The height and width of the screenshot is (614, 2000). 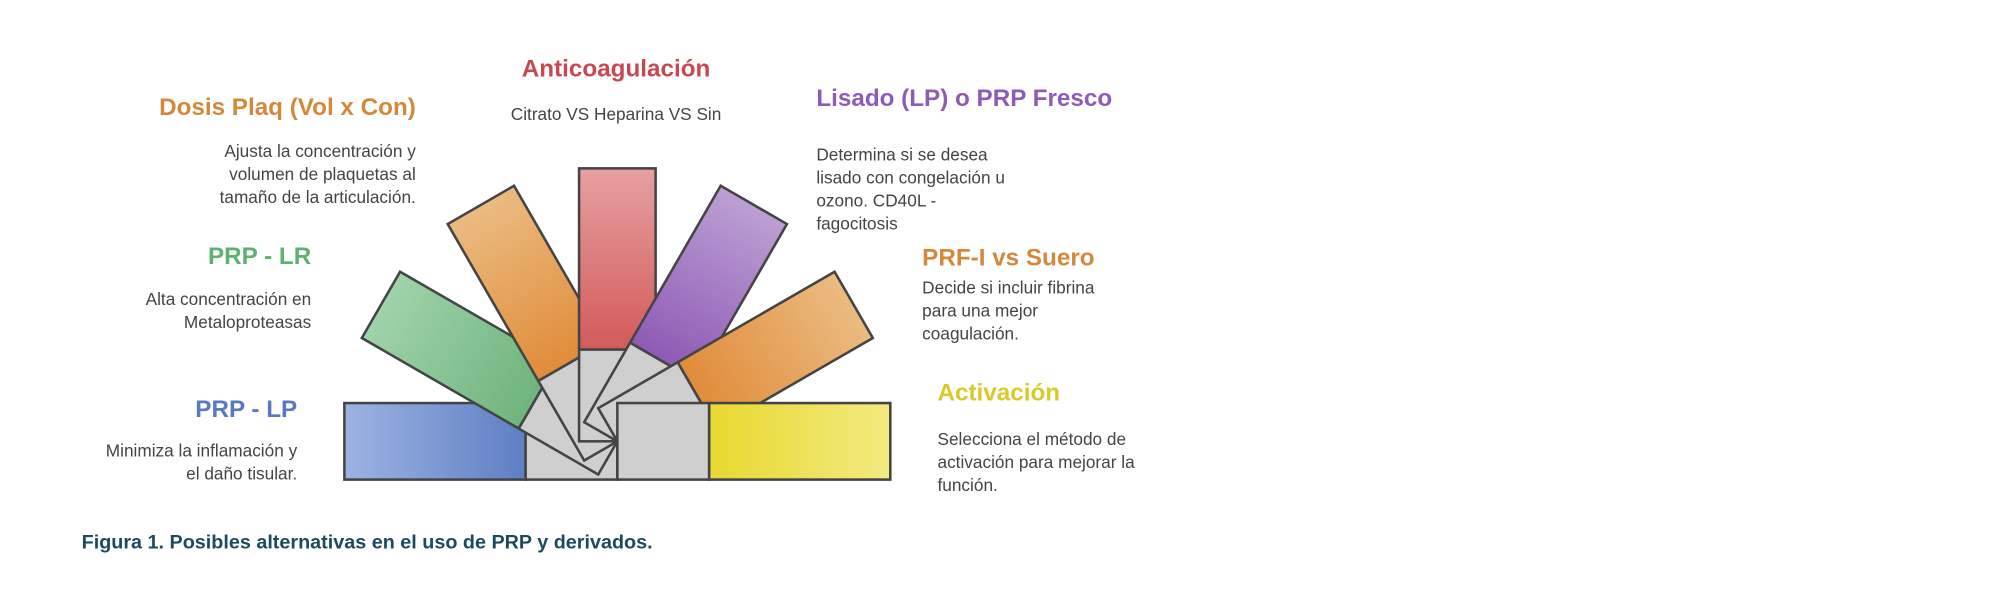 What do you see at coordinates (970, 333) in the screenshot?
I see `line: coagulación.` at bounding box center [970, 333].